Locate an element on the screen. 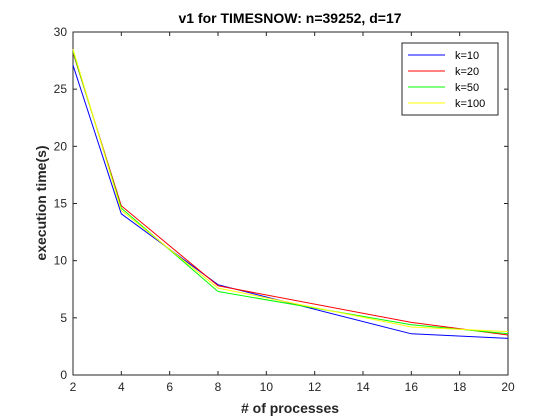  x-tick-label: 18 is located at coordinates (460, 387).